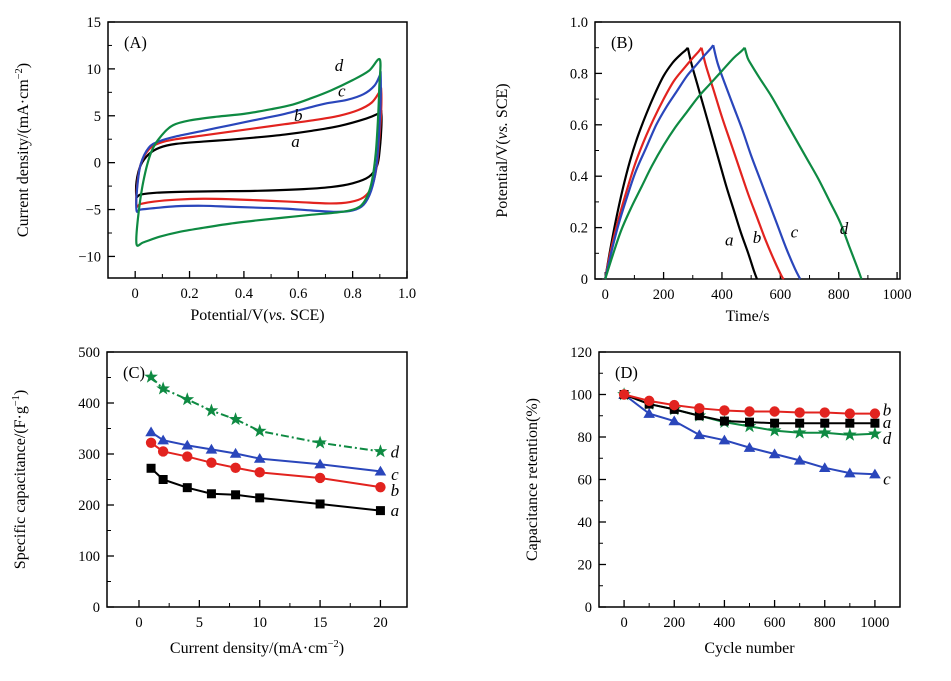 The image size is (951, 681). I want to click on panel-C-y-tick-label: 0, so click(96, 608).